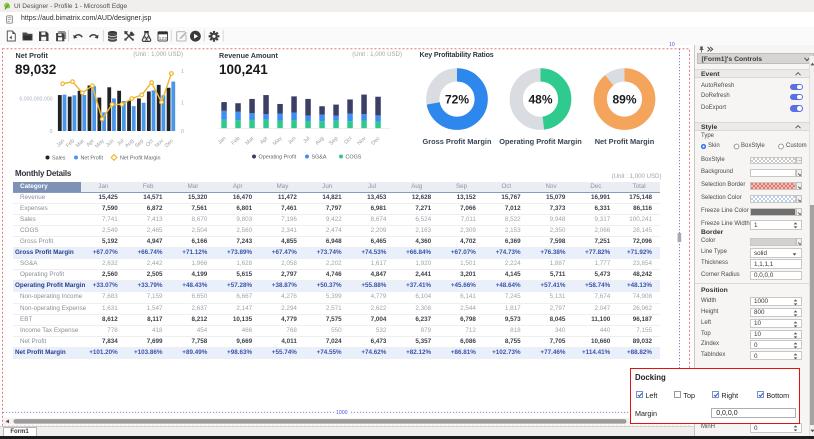 The image size is (814, 439). I want to click on svg-text: 89%, so click(624, 99).